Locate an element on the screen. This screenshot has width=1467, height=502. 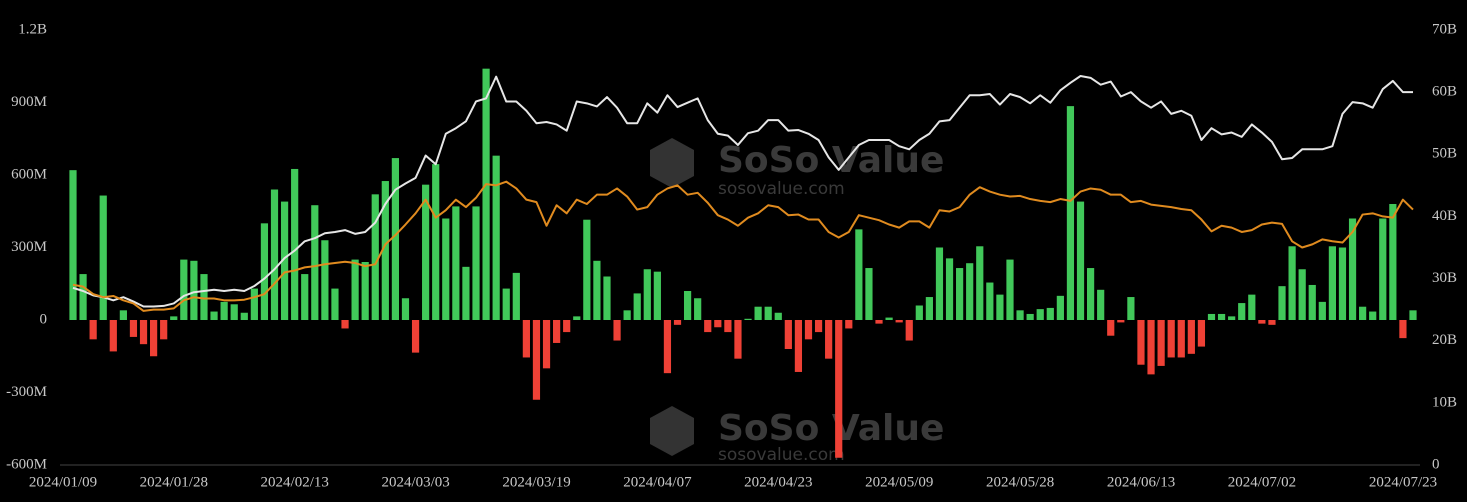
x-tick-label: 2024/05/09 is located at coordinates (899, 482).